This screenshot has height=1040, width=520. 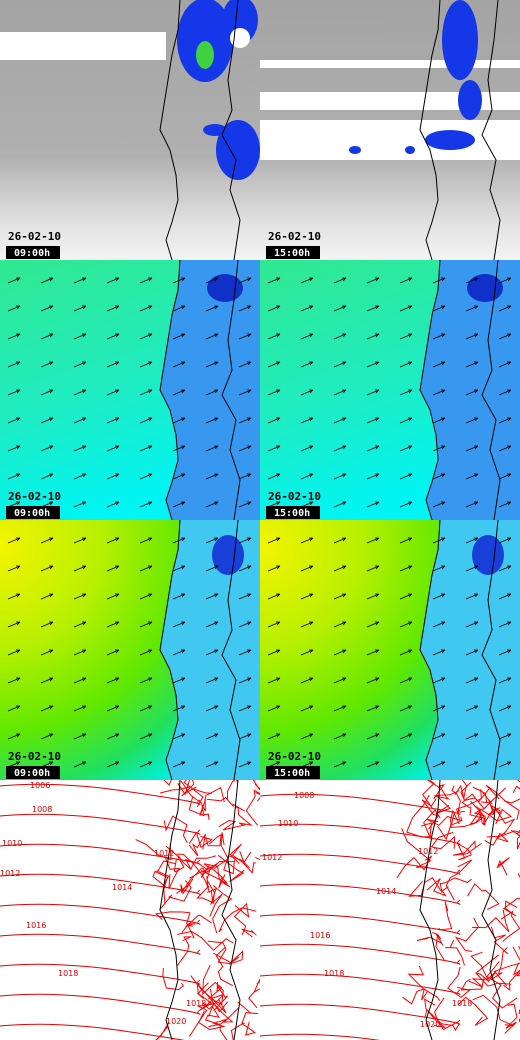 What do you see at coordinates (12, 843) in the screenshot?
I see `contour-label: 1010` at bounding box center [12, 843].